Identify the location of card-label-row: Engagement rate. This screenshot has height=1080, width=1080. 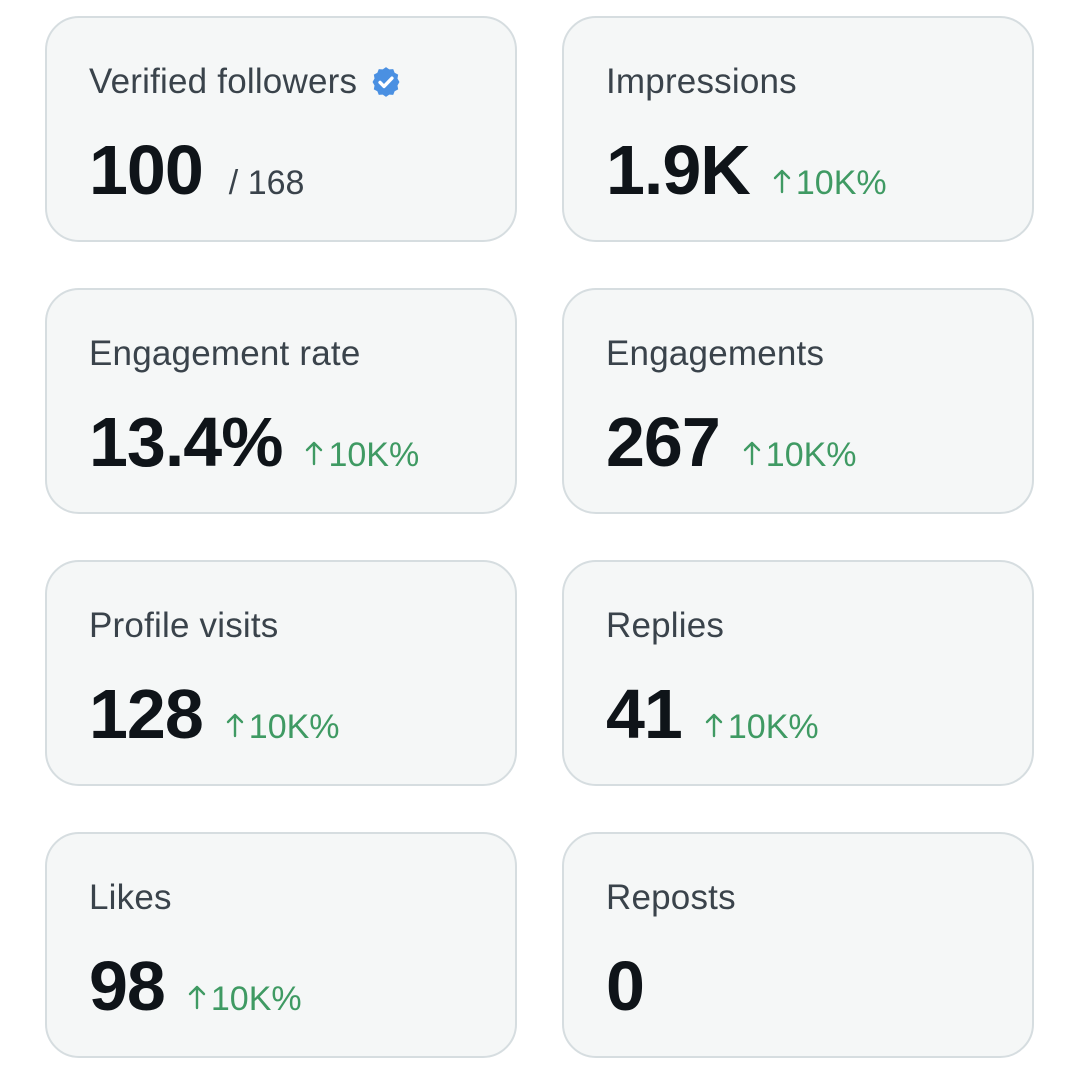
(225, 354).